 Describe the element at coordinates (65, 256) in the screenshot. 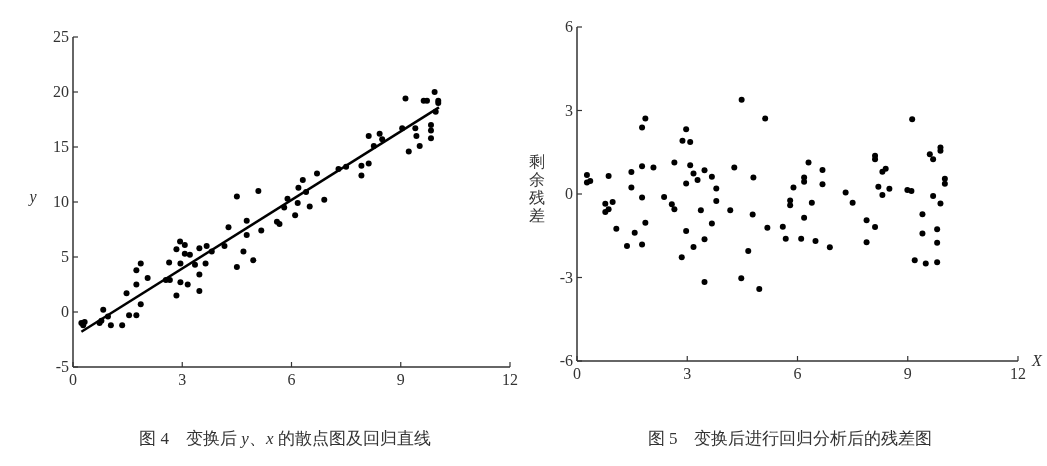

I see `y-tick-label: 5` at that location.